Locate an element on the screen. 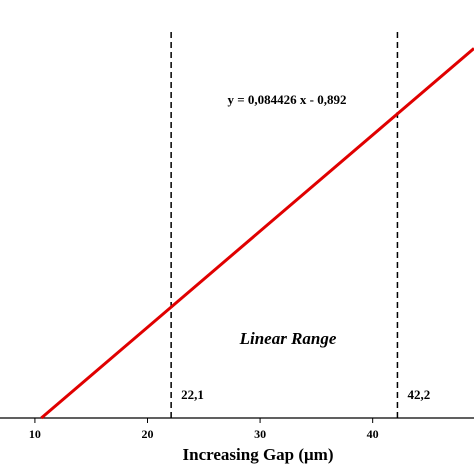  reference-label: 42,2 is located at coordinates (418, 394).